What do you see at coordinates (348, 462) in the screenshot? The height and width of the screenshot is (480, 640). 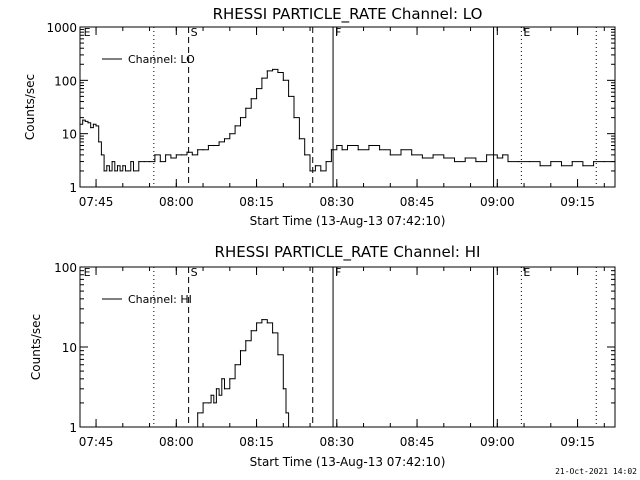 I see `x-axis-label: Start Time (13-Aug-13 07:42:10)` at bounding box center [348, 462].